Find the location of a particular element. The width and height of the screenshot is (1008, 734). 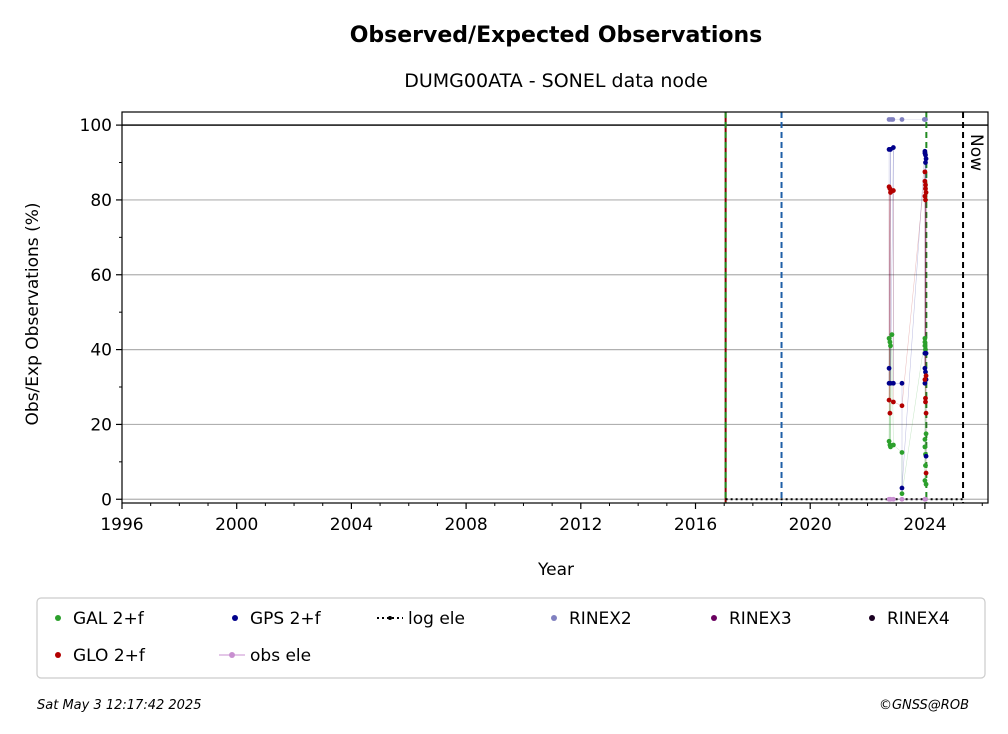

now-label: Now is located at coordinates (976, 152).